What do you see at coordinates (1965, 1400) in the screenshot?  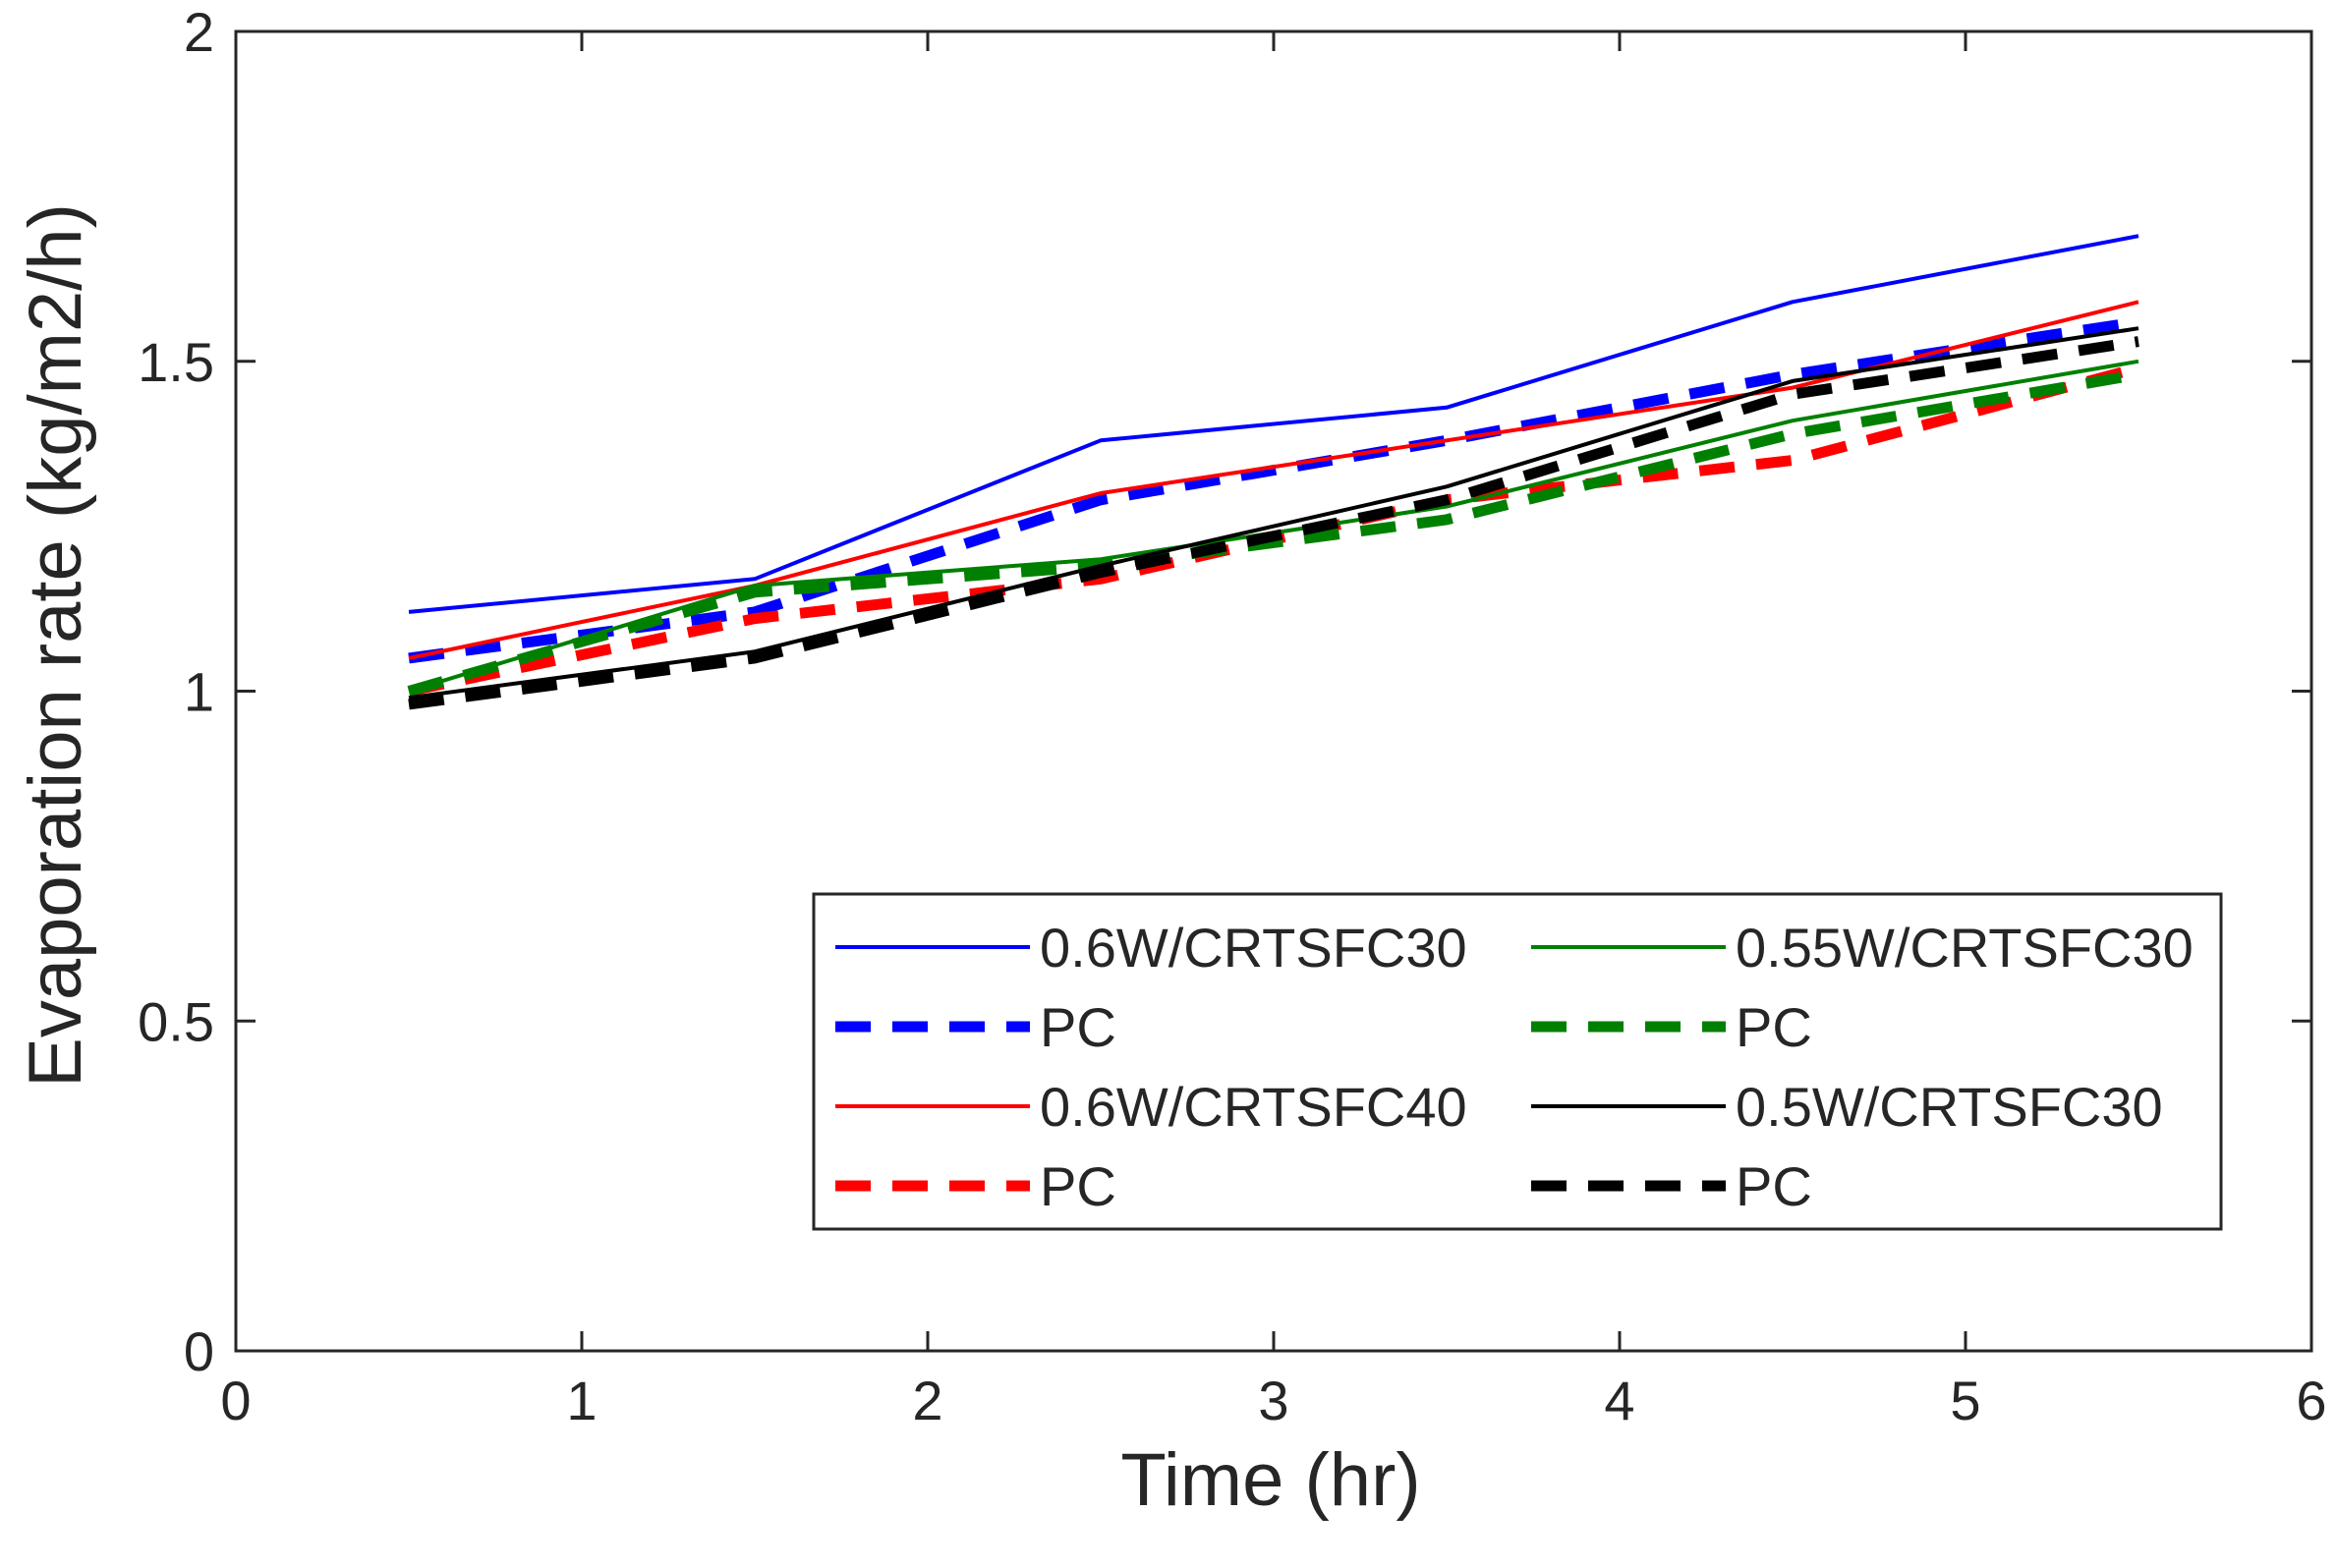 I see `x-tick-label: 5` at bounding box center [1965, 1400].